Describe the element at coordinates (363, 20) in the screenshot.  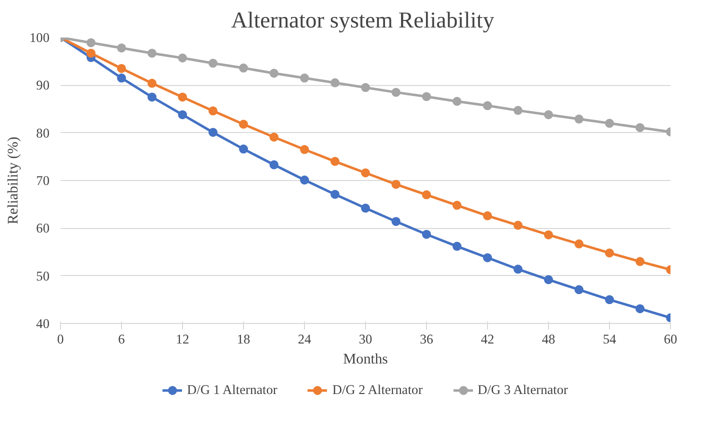
I see `chart-title: Alternator system Reliability` at that location.